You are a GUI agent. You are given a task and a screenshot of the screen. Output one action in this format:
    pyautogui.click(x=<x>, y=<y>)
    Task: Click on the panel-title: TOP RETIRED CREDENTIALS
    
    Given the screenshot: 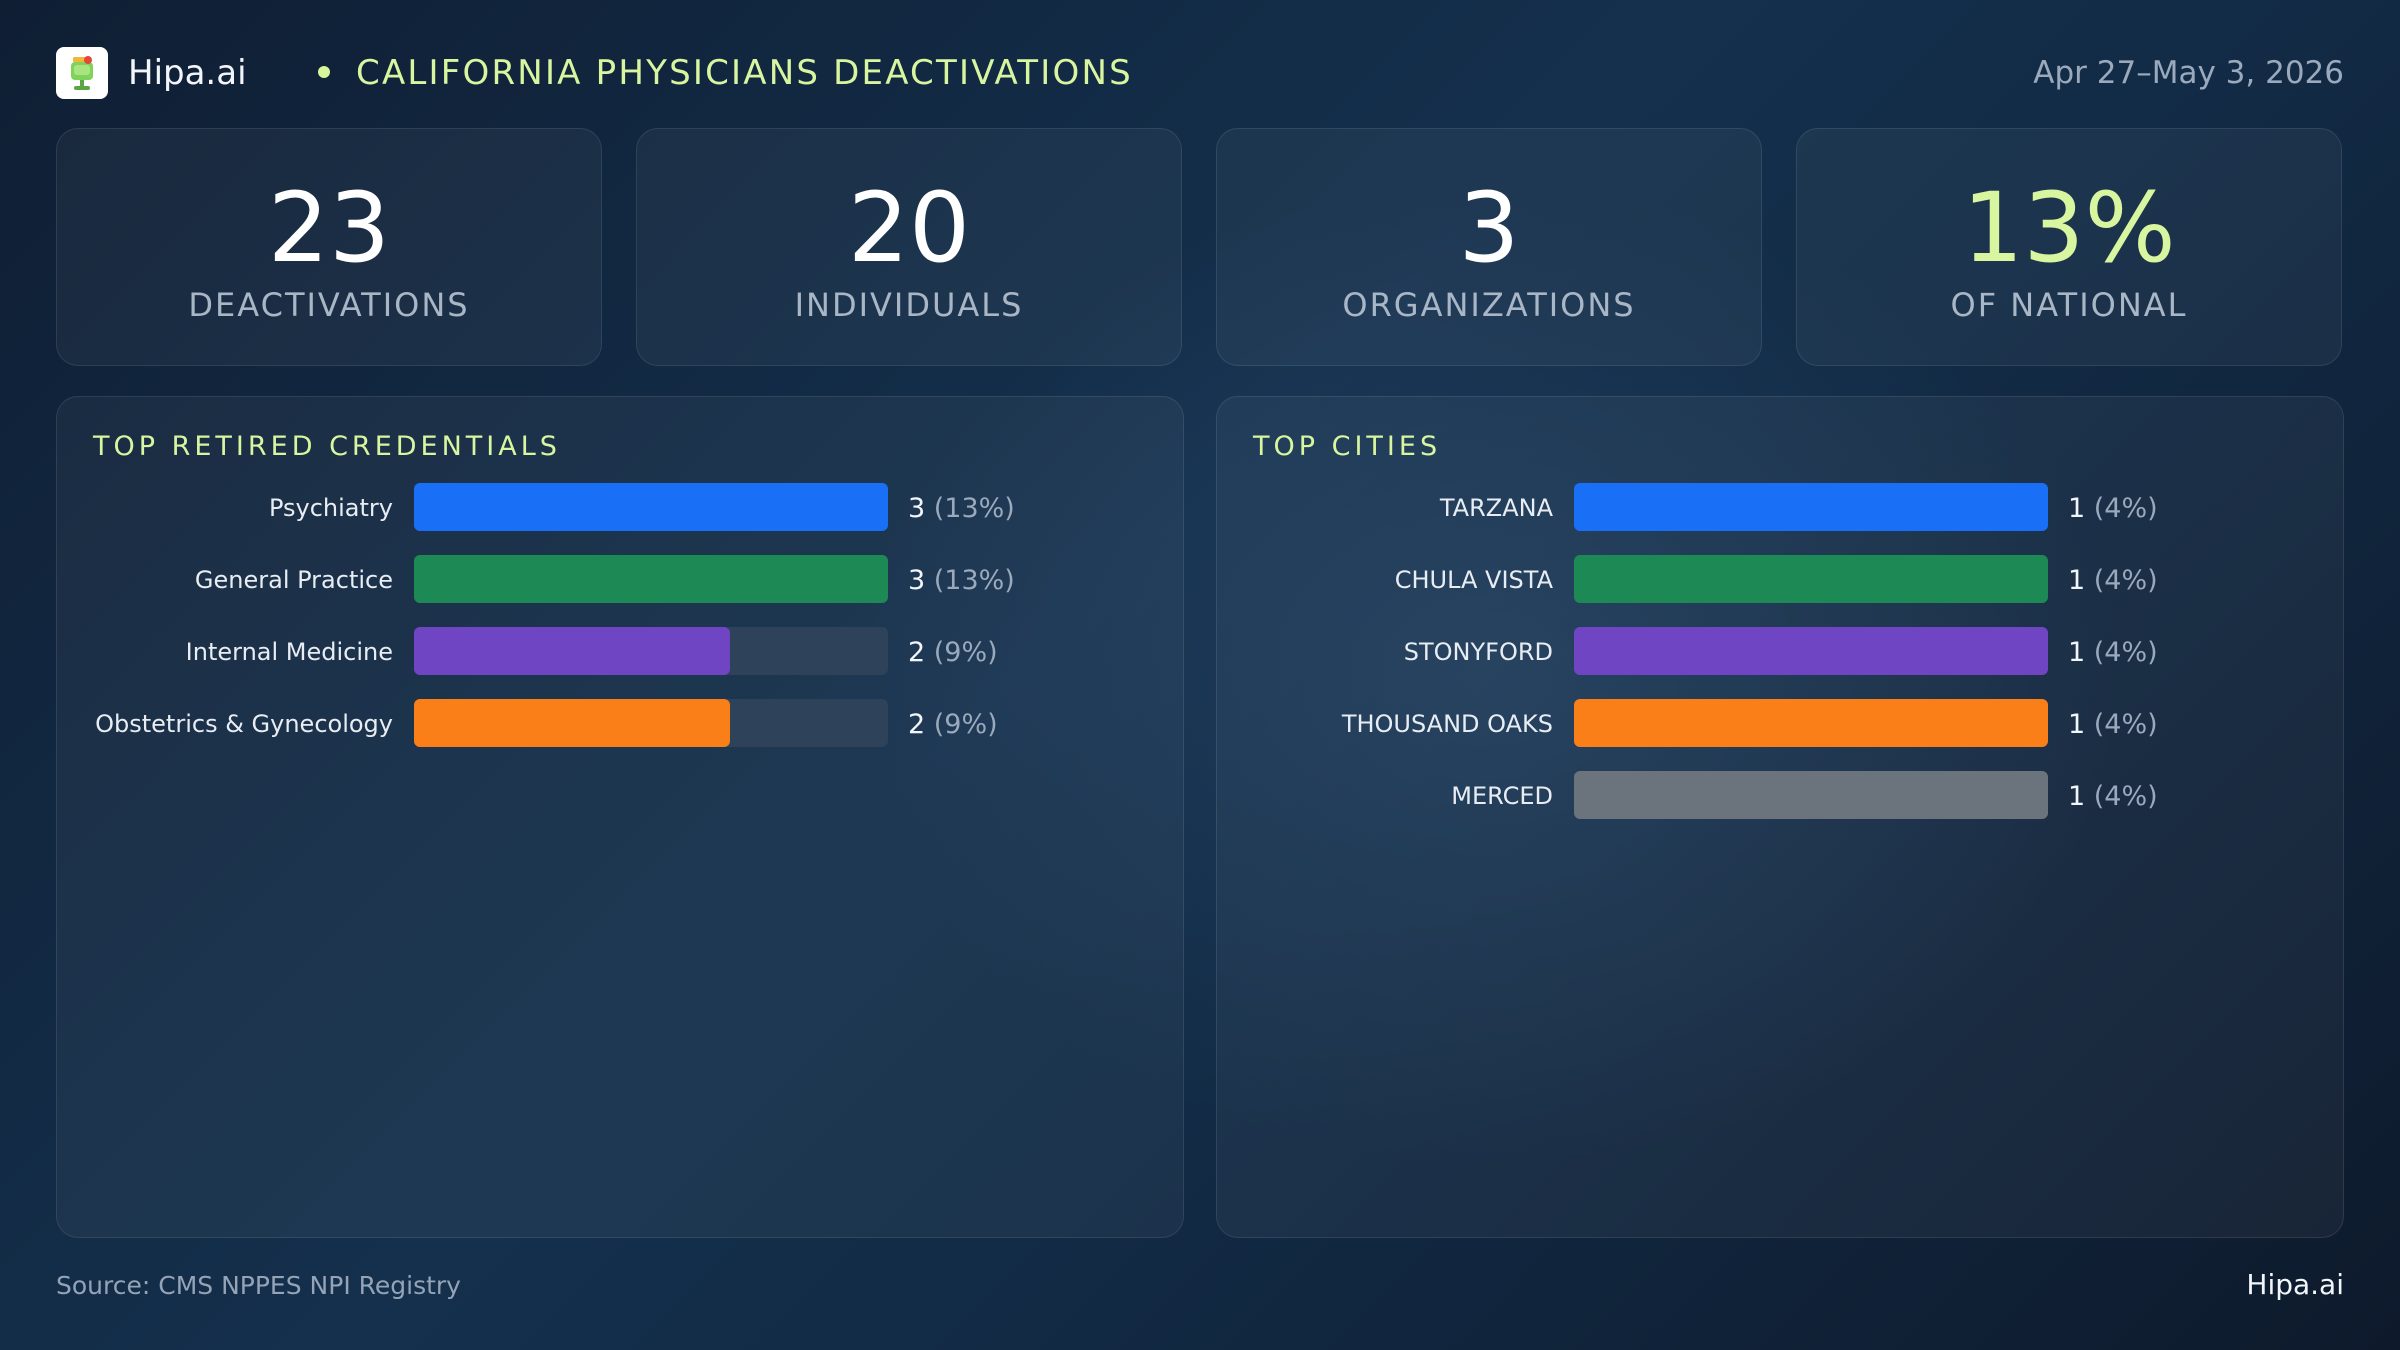 What is the action you would take?
    pyautogui.click(x=327, y=446)
    